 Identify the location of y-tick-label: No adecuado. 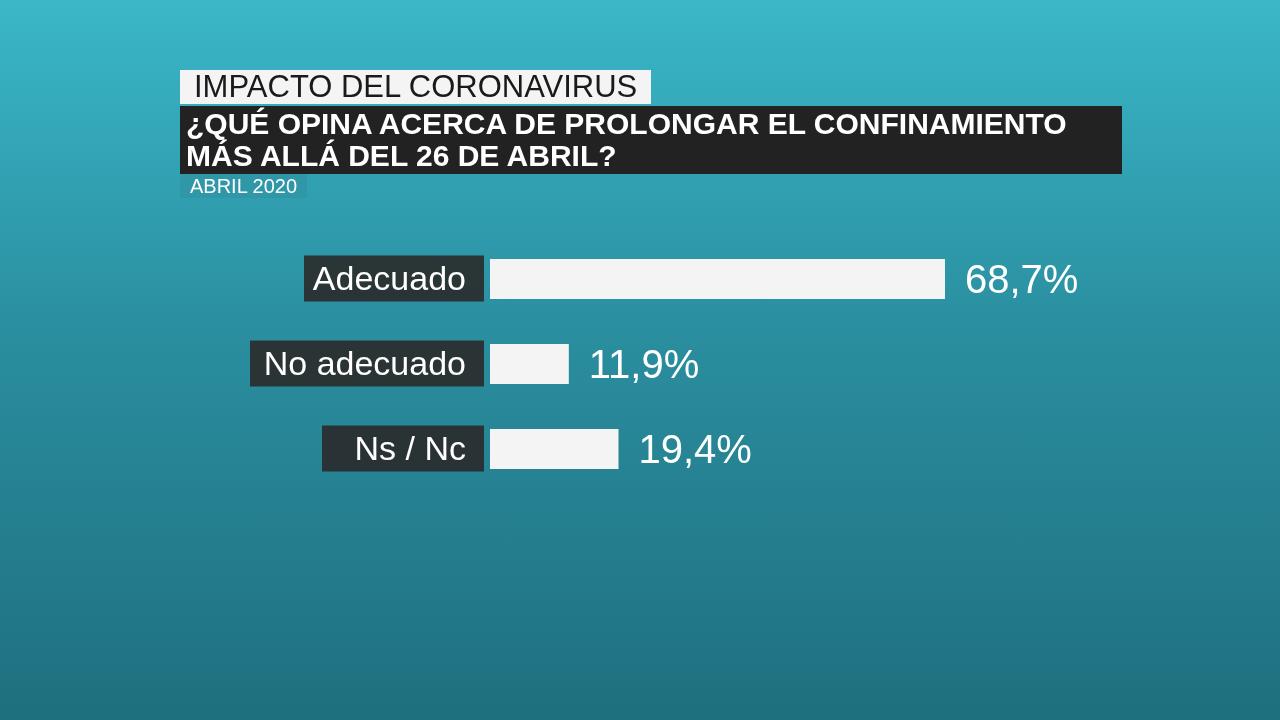
(364, 363).